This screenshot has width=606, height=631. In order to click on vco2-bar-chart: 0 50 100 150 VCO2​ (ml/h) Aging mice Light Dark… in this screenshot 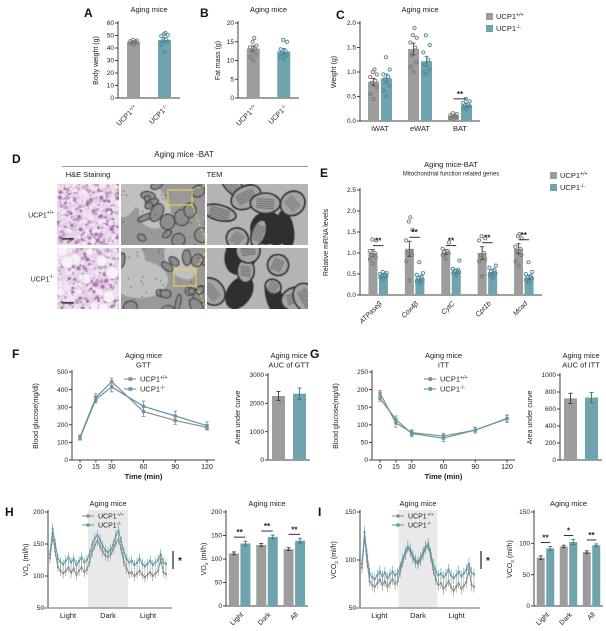, I will do `click(555, 563)`.